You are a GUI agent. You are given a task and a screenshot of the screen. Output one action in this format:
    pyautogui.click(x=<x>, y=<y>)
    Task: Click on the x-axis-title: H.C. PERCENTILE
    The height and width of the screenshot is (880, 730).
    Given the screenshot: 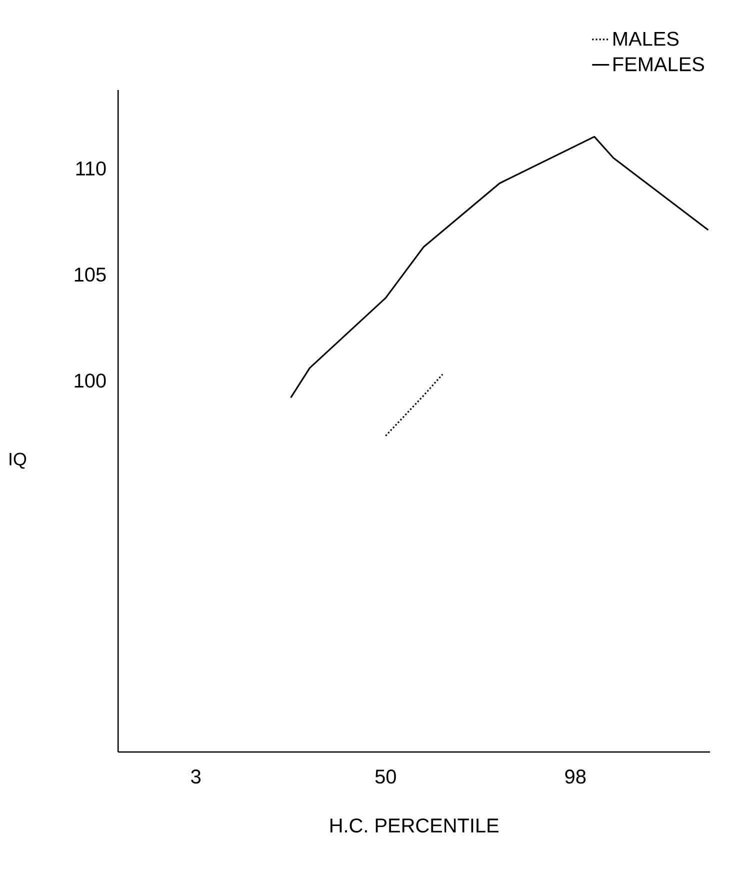 What is the action you would take?
    pyautogui.click(x=414, y=825)
    